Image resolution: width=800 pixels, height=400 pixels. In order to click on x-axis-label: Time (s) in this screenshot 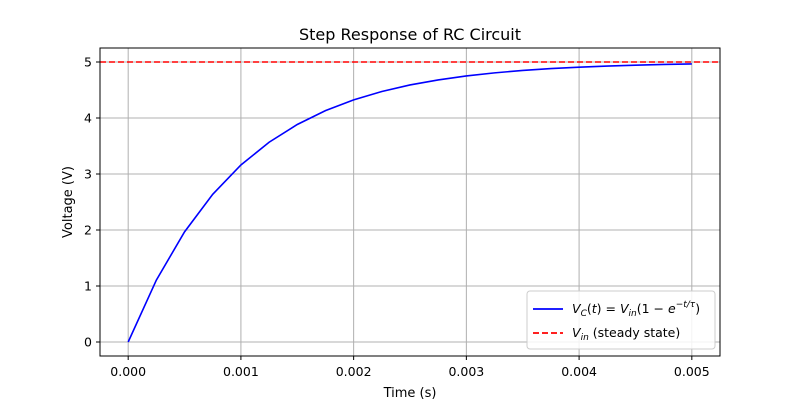, I will do `click(410, 393)`.